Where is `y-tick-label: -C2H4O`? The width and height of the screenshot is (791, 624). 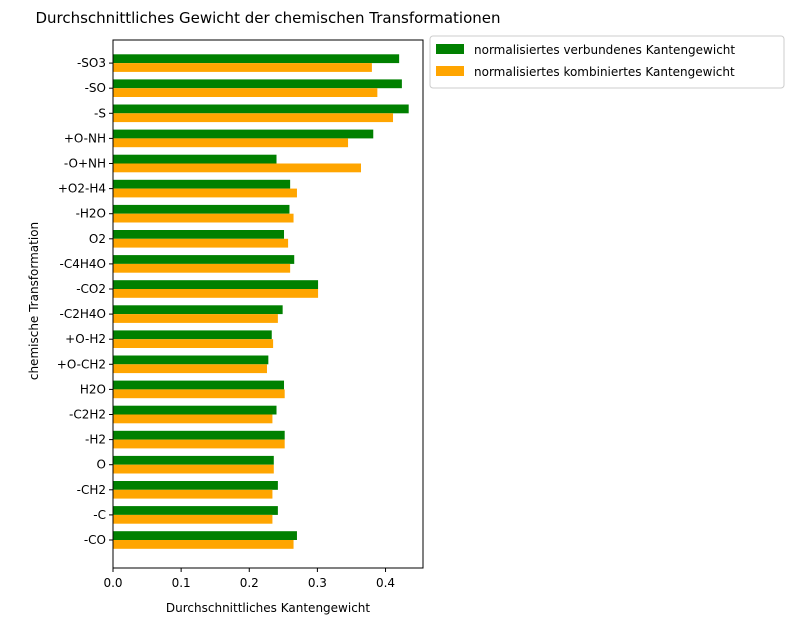 y-tick-label: -C2H4O is located at coordinates (83, 314).